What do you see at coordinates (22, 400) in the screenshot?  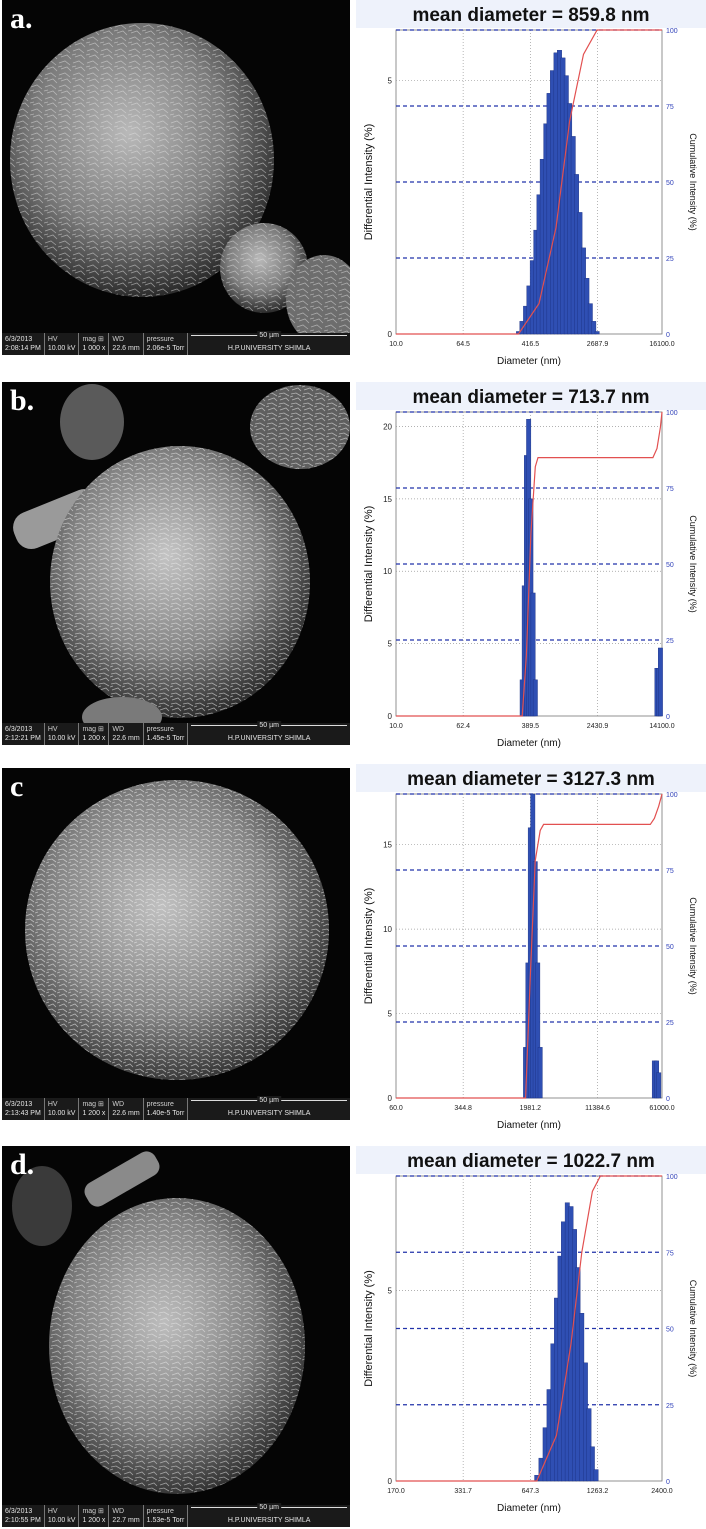 I see `panel-label-b: b.` at bounding box center [22, 400].